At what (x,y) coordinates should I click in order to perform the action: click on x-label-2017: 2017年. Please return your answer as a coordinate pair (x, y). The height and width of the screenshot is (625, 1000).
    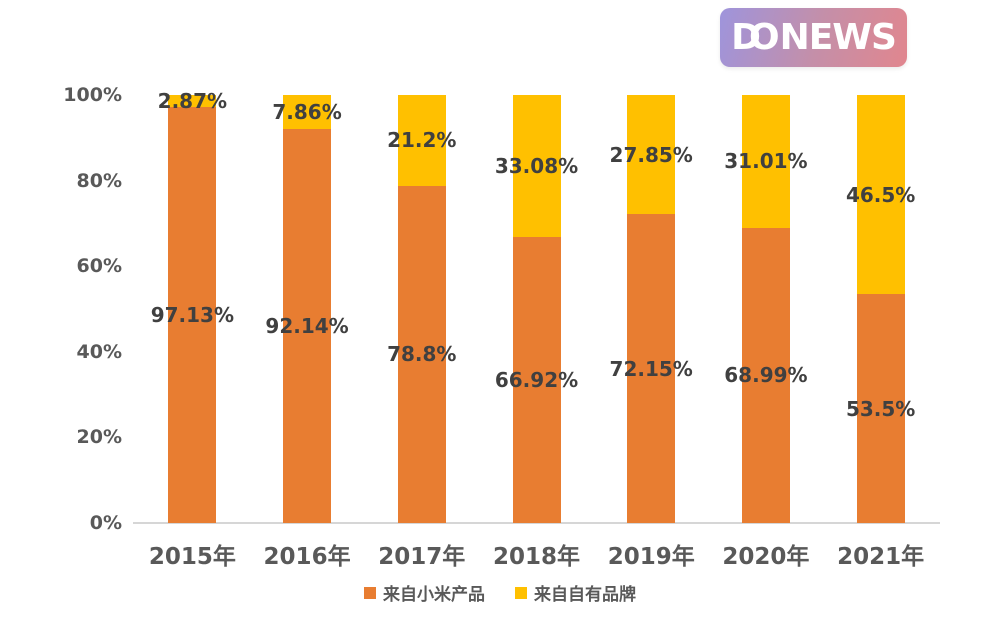
    Looking at the image, I should click on (422, 557).